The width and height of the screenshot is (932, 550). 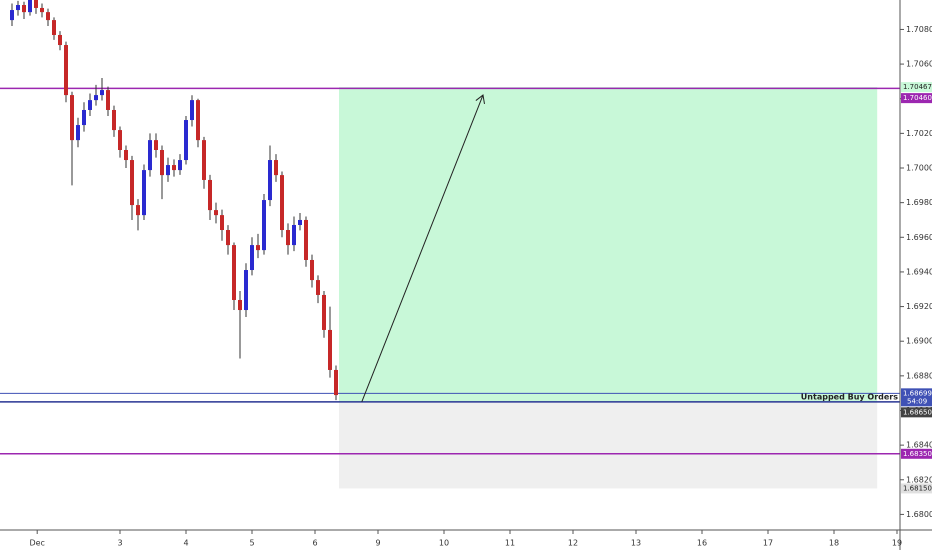 What do you see at coordinates (919, 341) in the screenshot?
I see `y-tick-label: 1.69000` at bounding box center [919, 341].